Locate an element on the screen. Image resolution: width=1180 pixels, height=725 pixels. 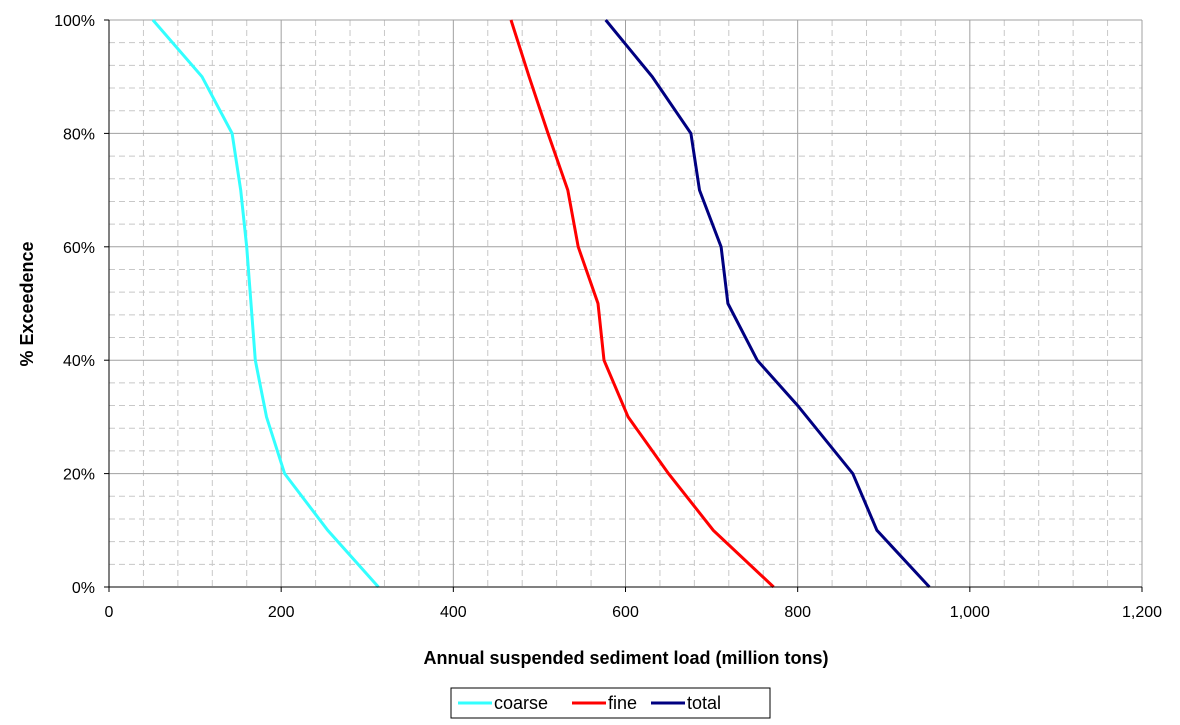
legend-box is located at coordinates (610, 703).